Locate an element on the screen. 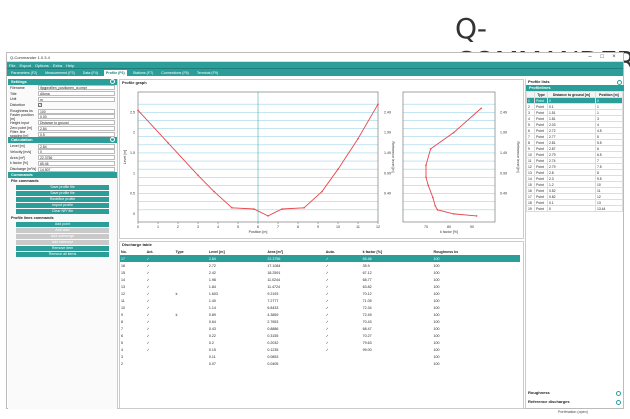  close-icon: × is located at coordinates (614, 57).